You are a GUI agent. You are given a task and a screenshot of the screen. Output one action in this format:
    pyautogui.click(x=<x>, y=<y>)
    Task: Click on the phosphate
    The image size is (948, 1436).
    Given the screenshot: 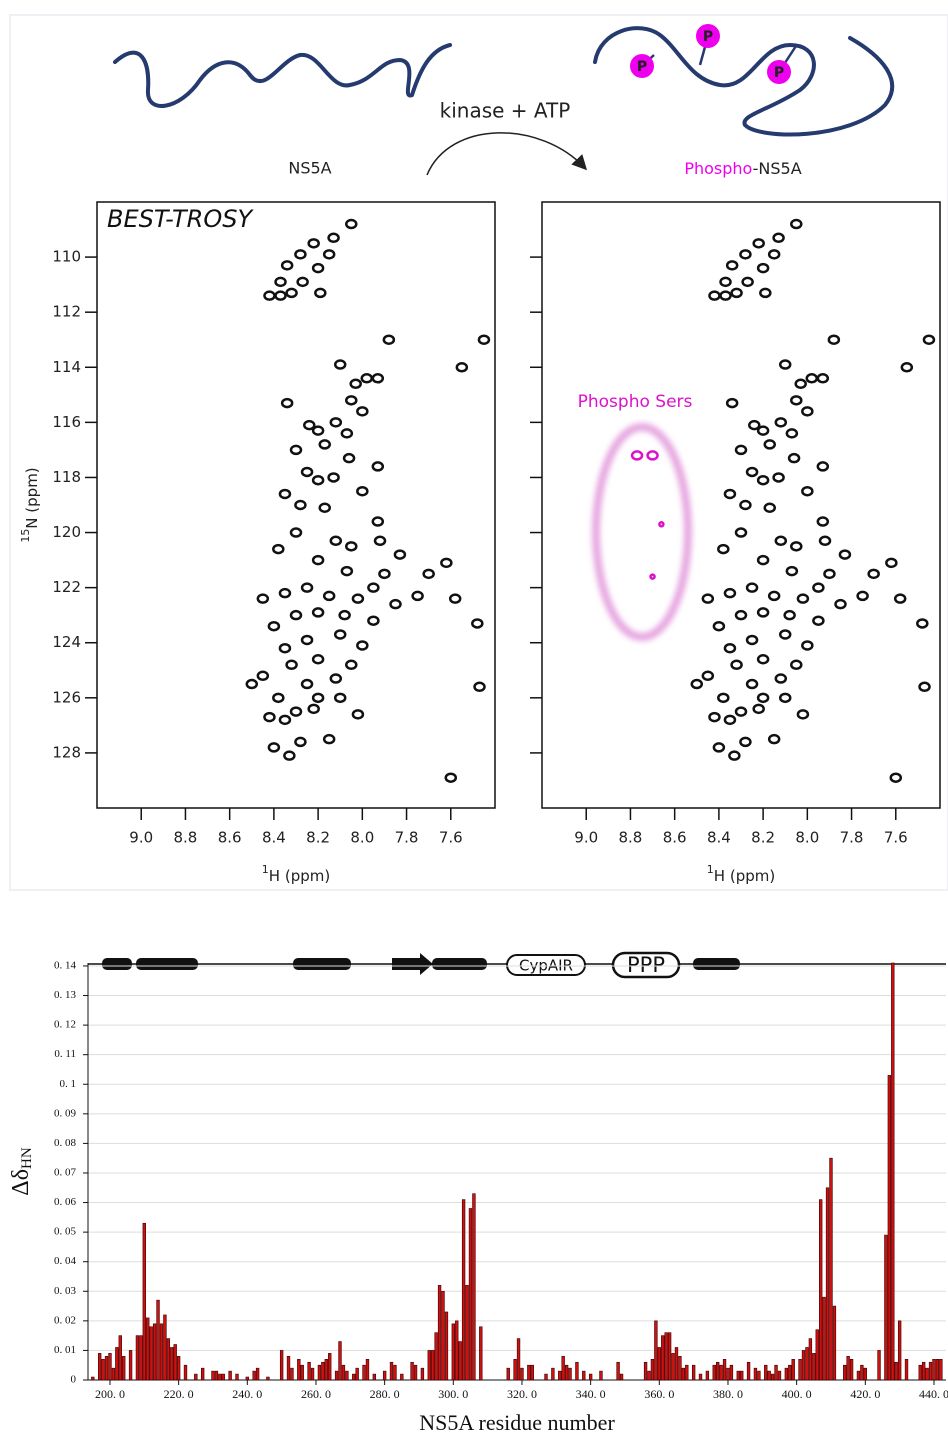 What is the action you would take?
    pyautogui.click(x=708, y=36)
    